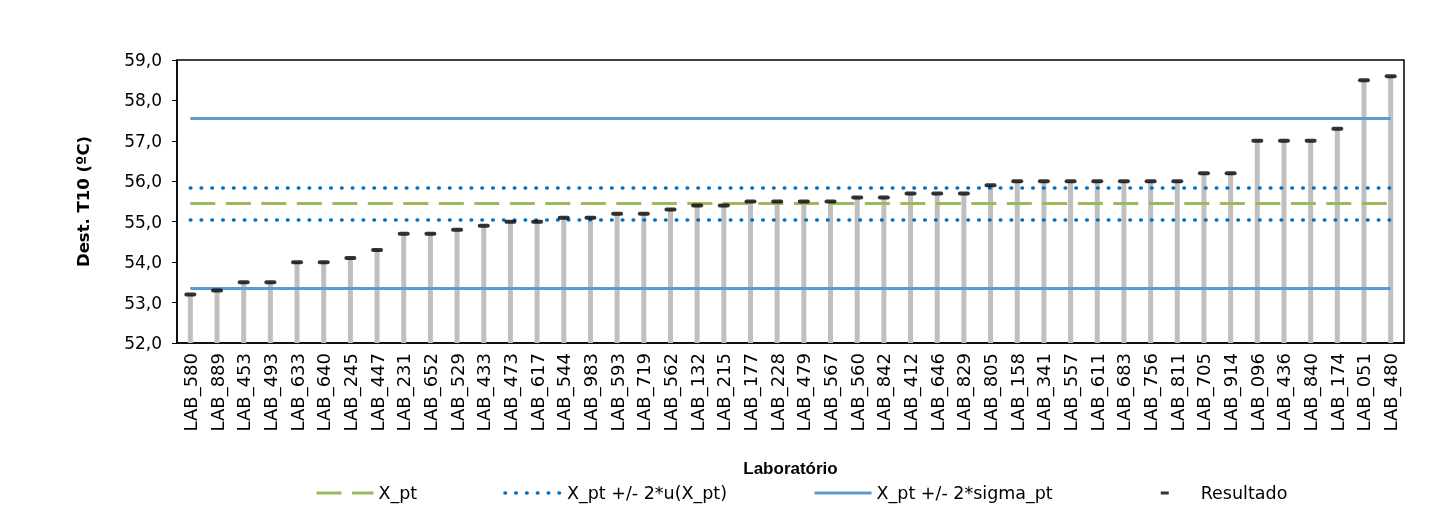 This screenshot has width=1449, height=529. Describe the element at coordinates (190, 392) in the screenshot. I see `x-tick-label: LAB_580` at that location.